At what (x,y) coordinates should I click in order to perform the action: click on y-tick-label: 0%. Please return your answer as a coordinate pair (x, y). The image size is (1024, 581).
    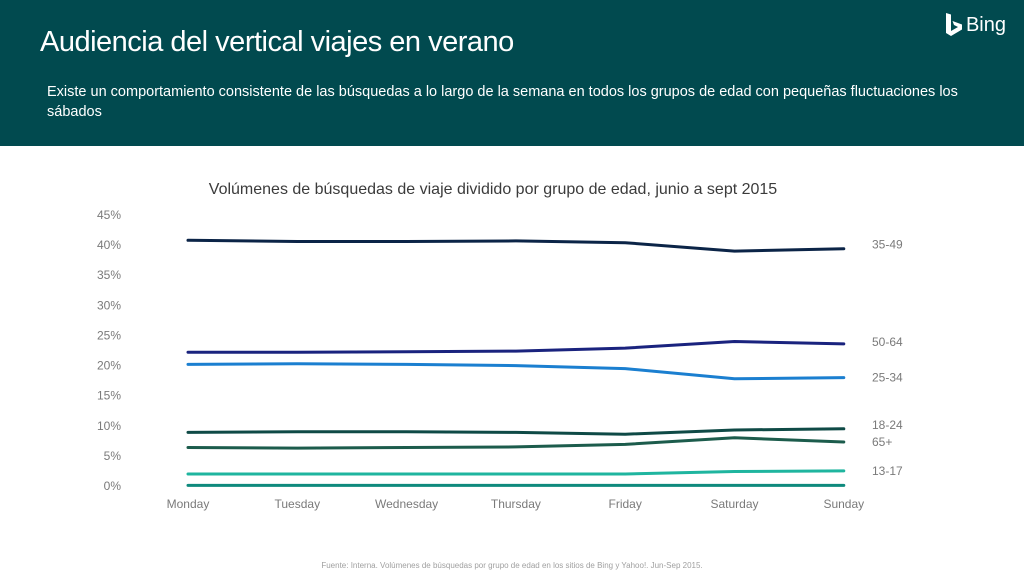
    Looking at the image, I should click on (113, 486).